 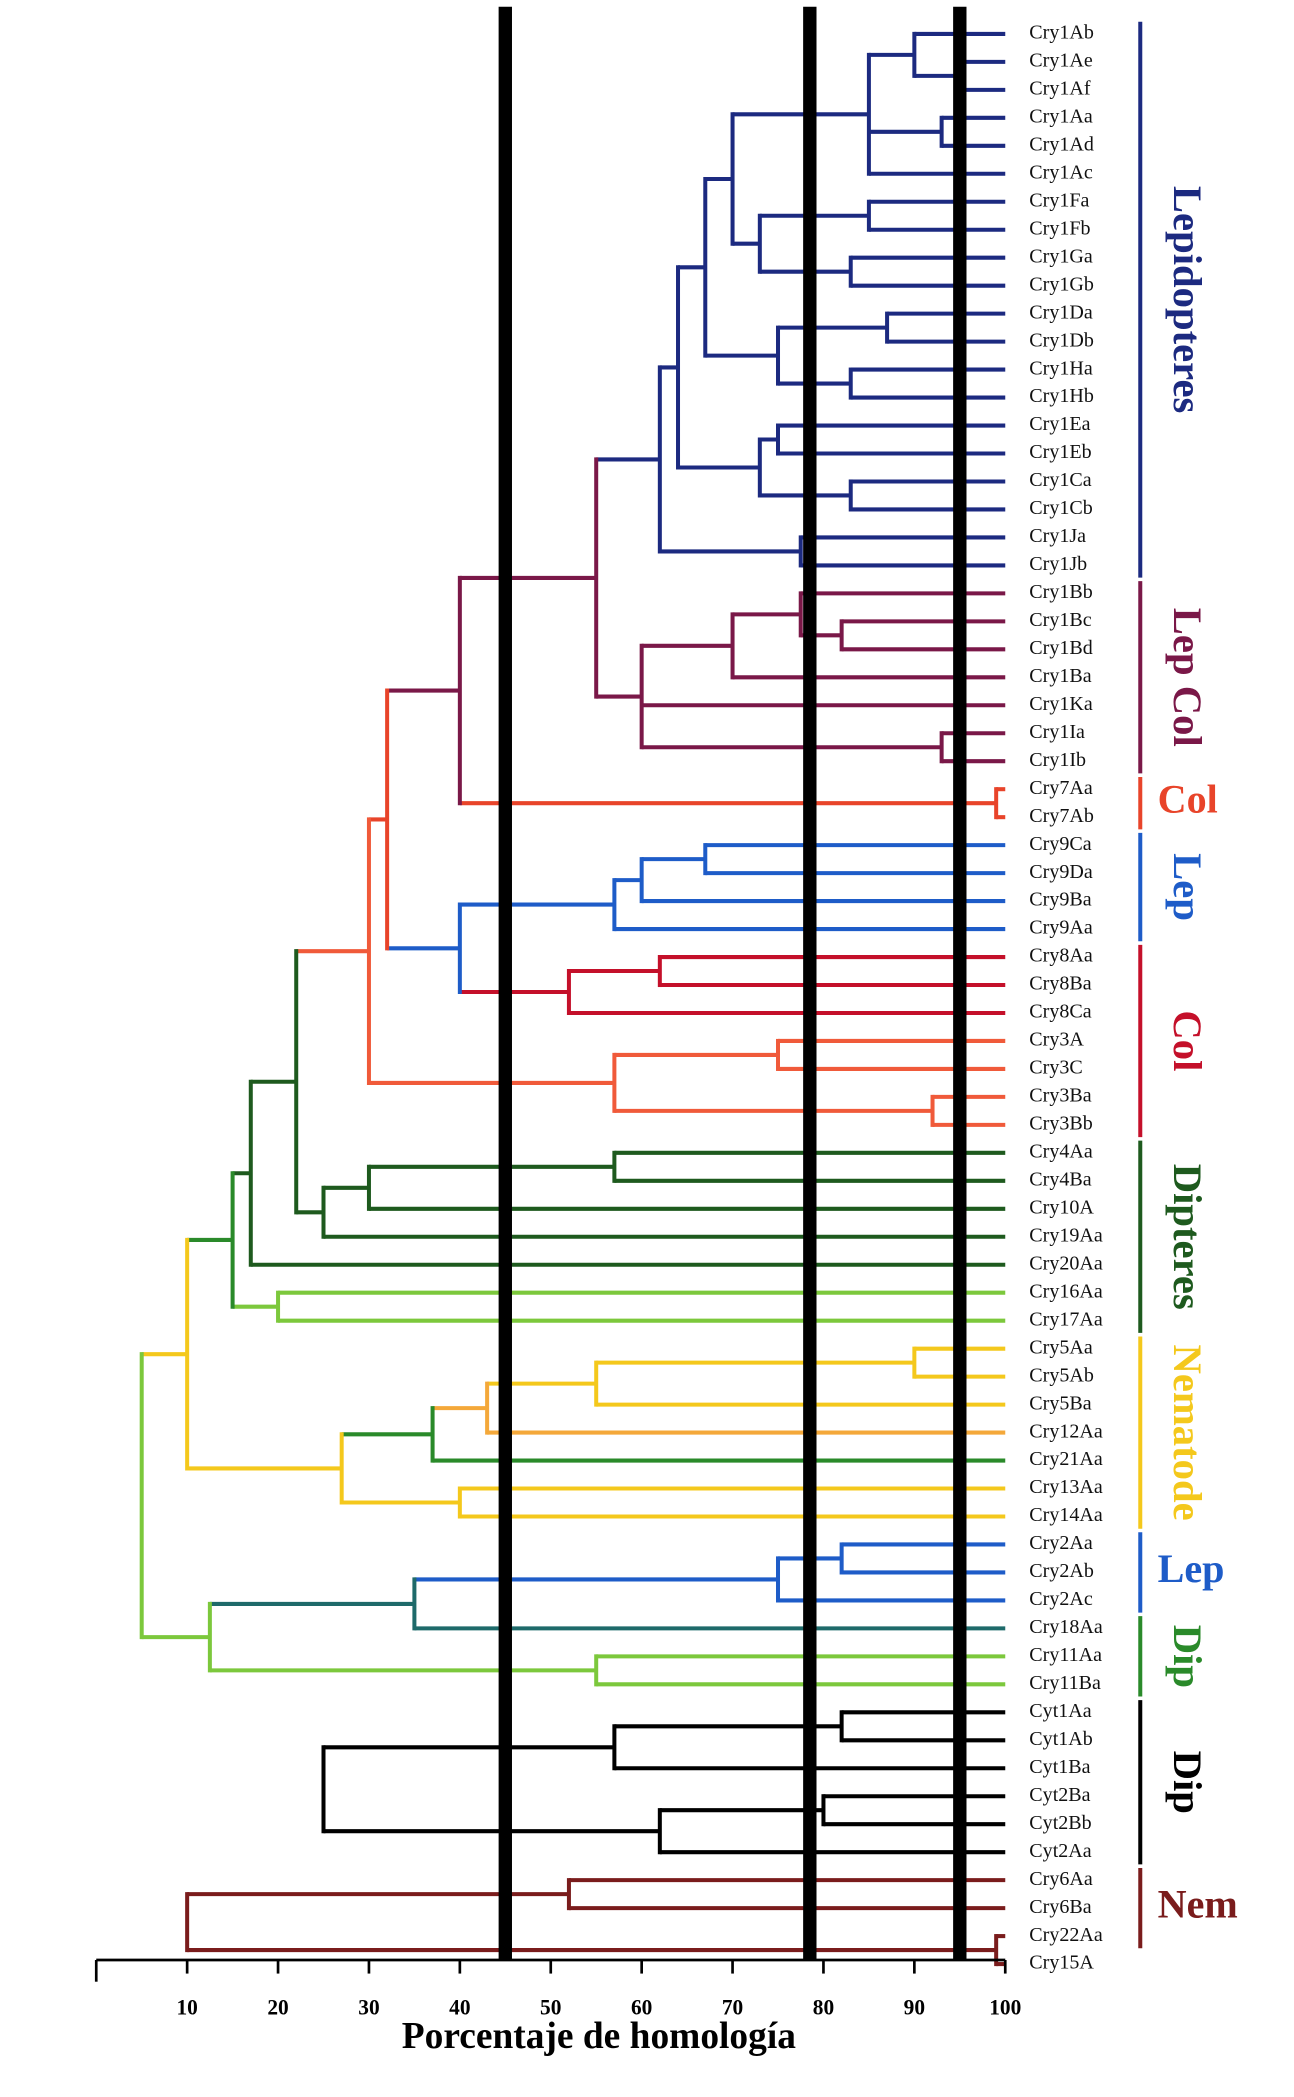 I want to click on leaf-label: Cry1Ka, so click(x=1060, y=704).